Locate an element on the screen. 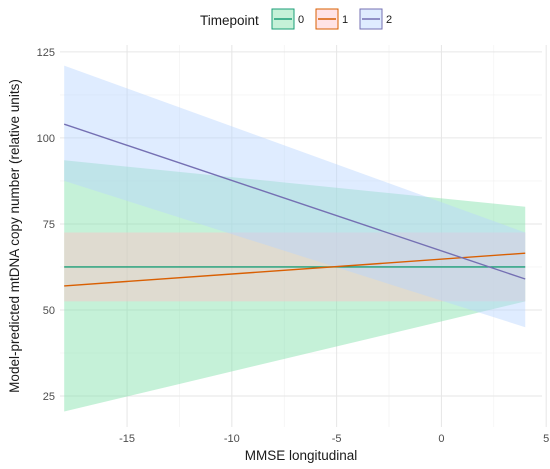  y-tick-label: 75 is located at coordinates (49, 225).